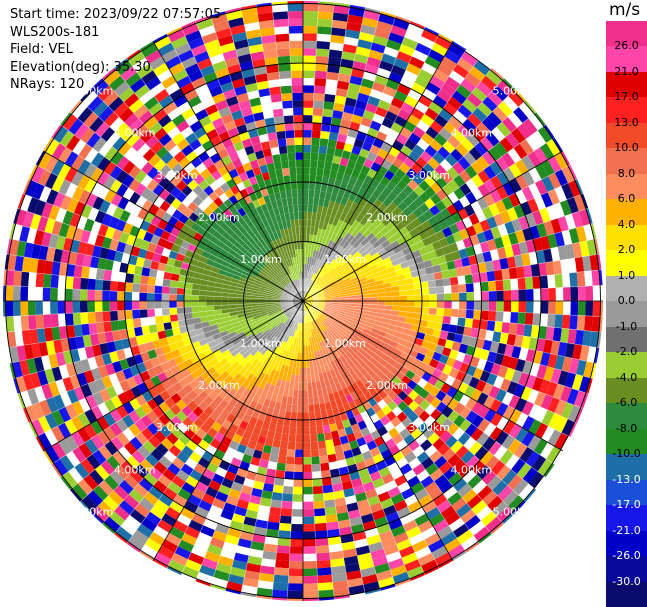 This screenshot has height=607, width=647. What do you see at coordinates (387, 385) in the screenshot?
I see `range-label: 2.00km` at bounding box center [387, 385].